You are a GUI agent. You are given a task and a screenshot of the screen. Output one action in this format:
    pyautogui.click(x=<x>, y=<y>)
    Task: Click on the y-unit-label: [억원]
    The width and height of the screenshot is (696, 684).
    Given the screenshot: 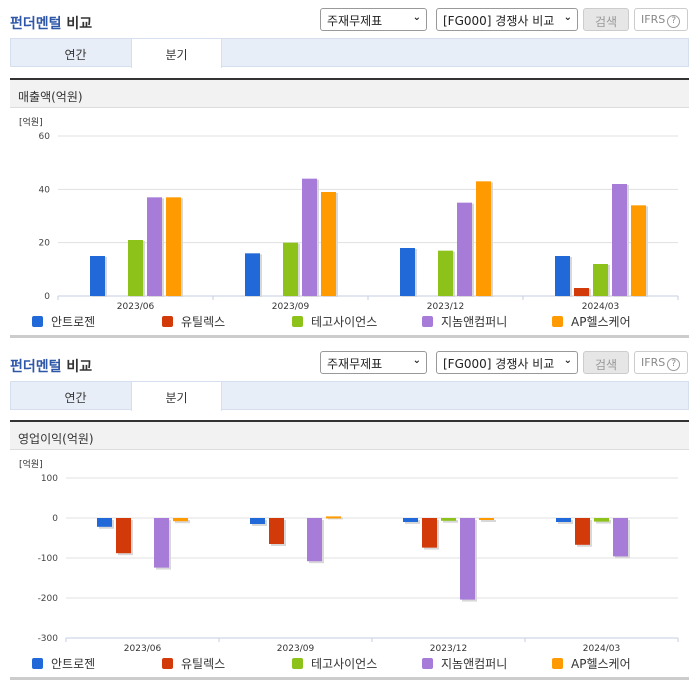 What is the action you would take?
    pyautogui.click(x=31, y=464)
    